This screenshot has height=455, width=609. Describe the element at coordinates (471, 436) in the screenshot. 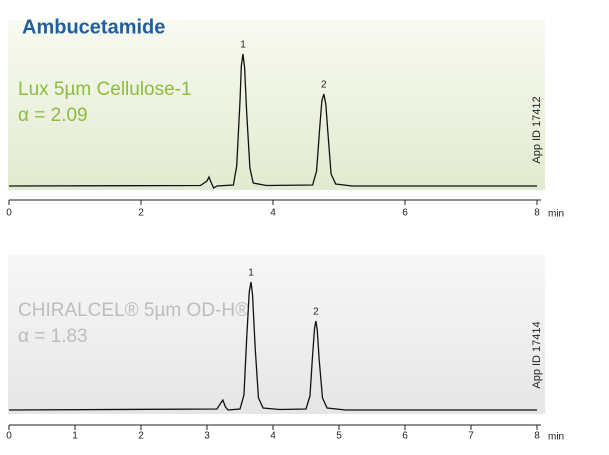

I see `x-tick-label: 7` at that location.